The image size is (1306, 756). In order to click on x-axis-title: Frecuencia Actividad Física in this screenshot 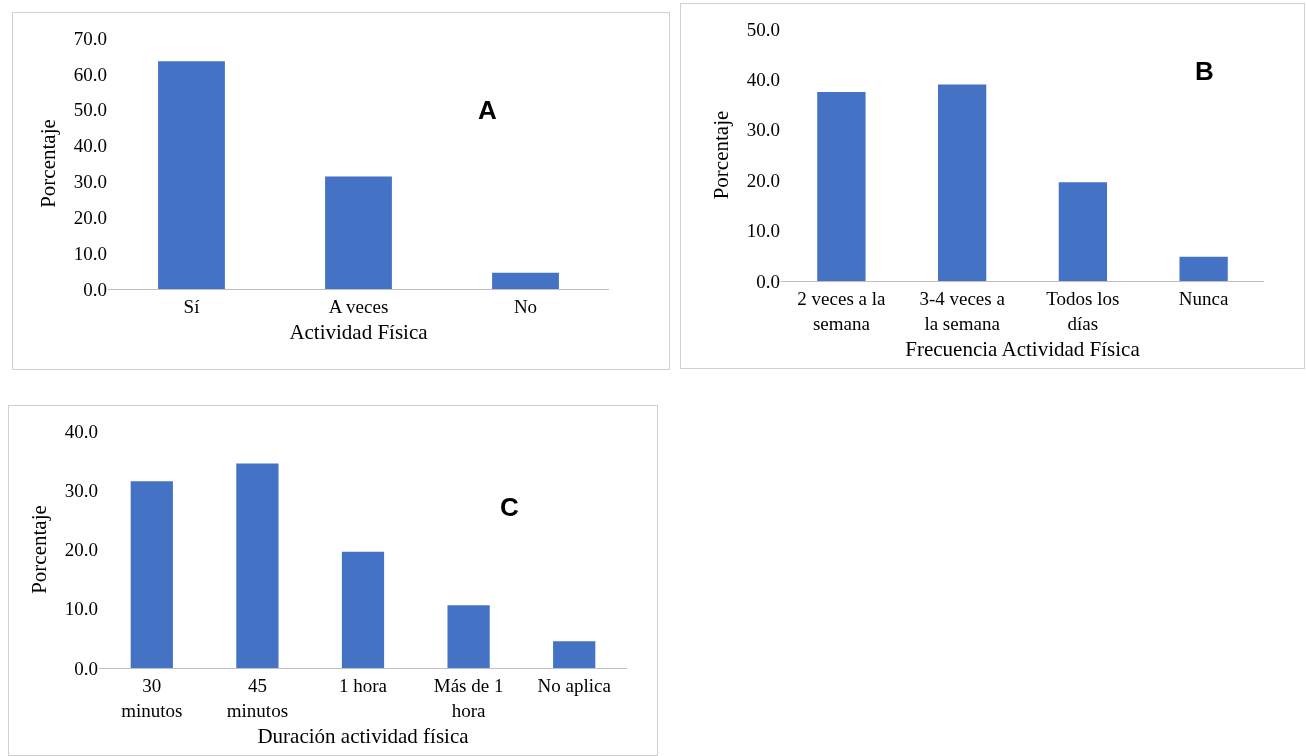, I will do `click(1023, 348)`.